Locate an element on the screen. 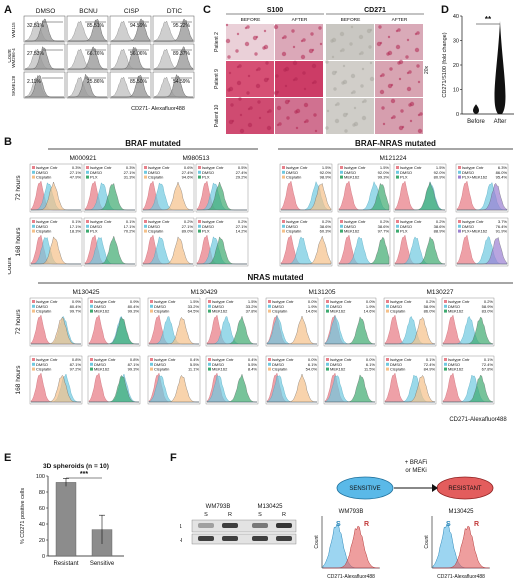 The width and height of the screenshot is (520, 584). panel-b-legend-value: 88.9% is located at coordinates (440, 231).